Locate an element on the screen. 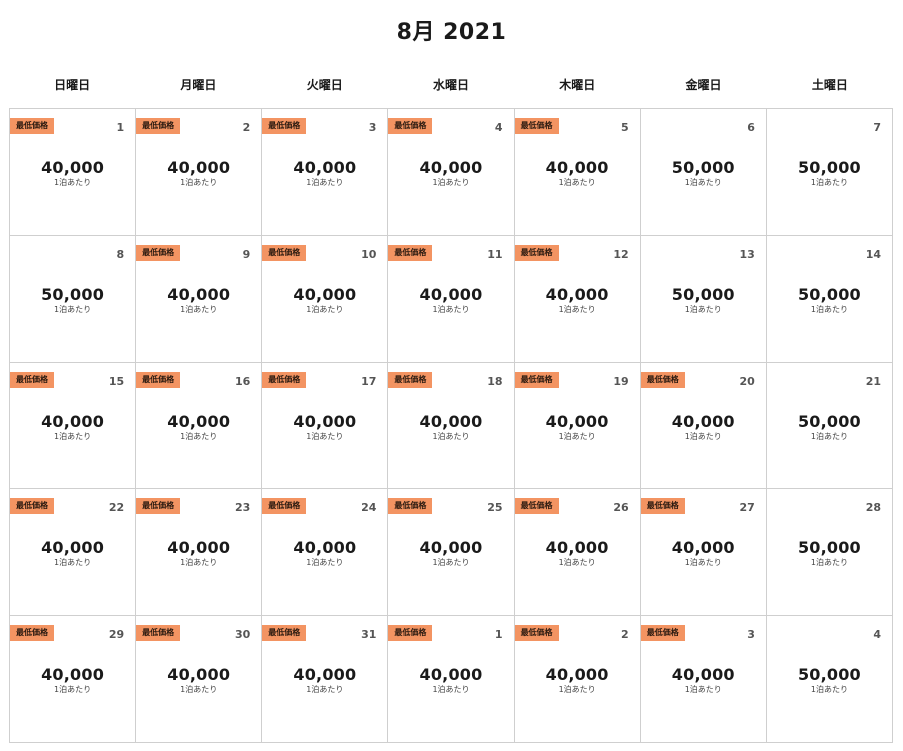  day-number: 7 is located at coordinates (877, 127).